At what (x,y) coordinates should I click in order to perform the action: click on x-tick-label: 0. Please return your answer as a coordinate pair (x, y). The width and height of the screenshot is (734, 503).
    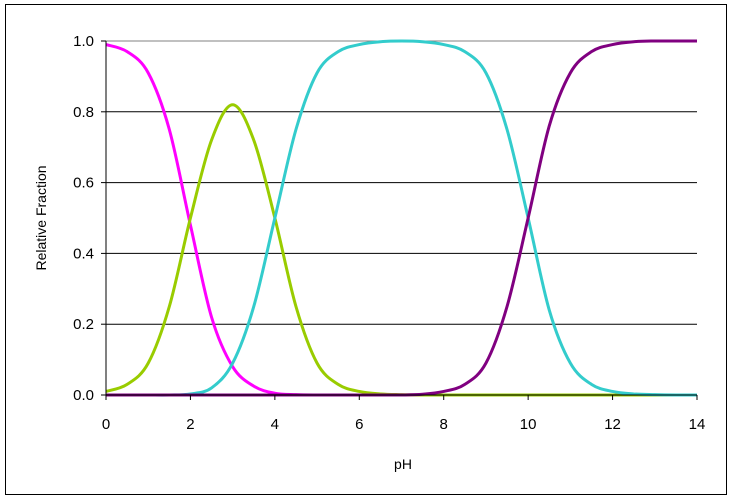
    Looking at the image, I should click on (106, 424).